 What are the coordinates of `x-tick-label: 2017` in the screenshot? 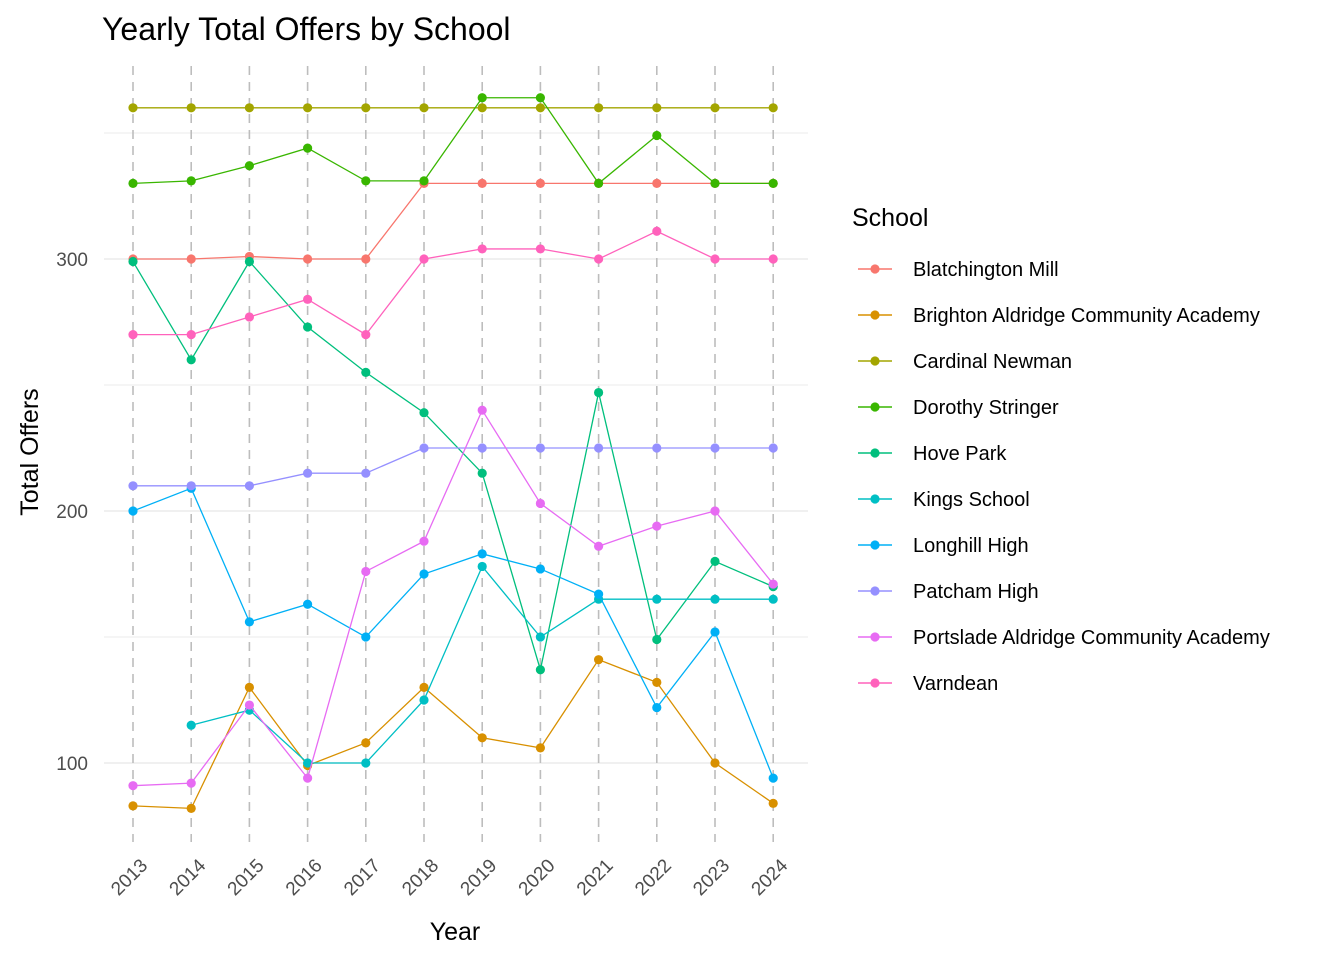 It's located at (362, 877).